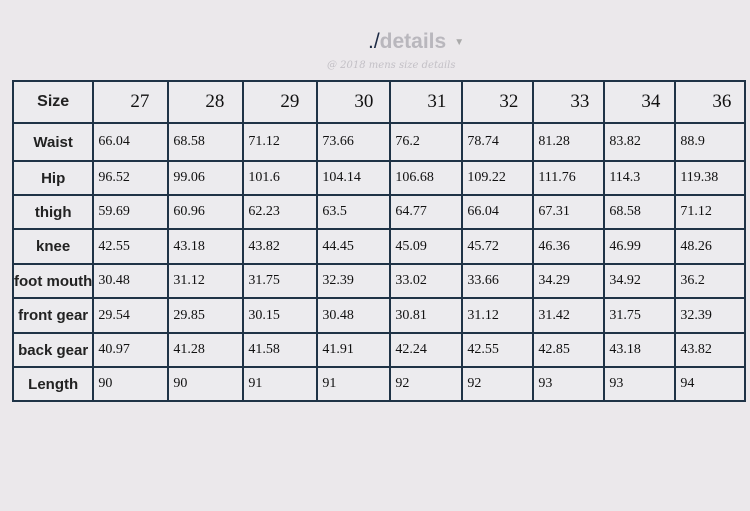 The image size is (750, 511). I want to click on table-cell: 76.2, so click(426, 142).